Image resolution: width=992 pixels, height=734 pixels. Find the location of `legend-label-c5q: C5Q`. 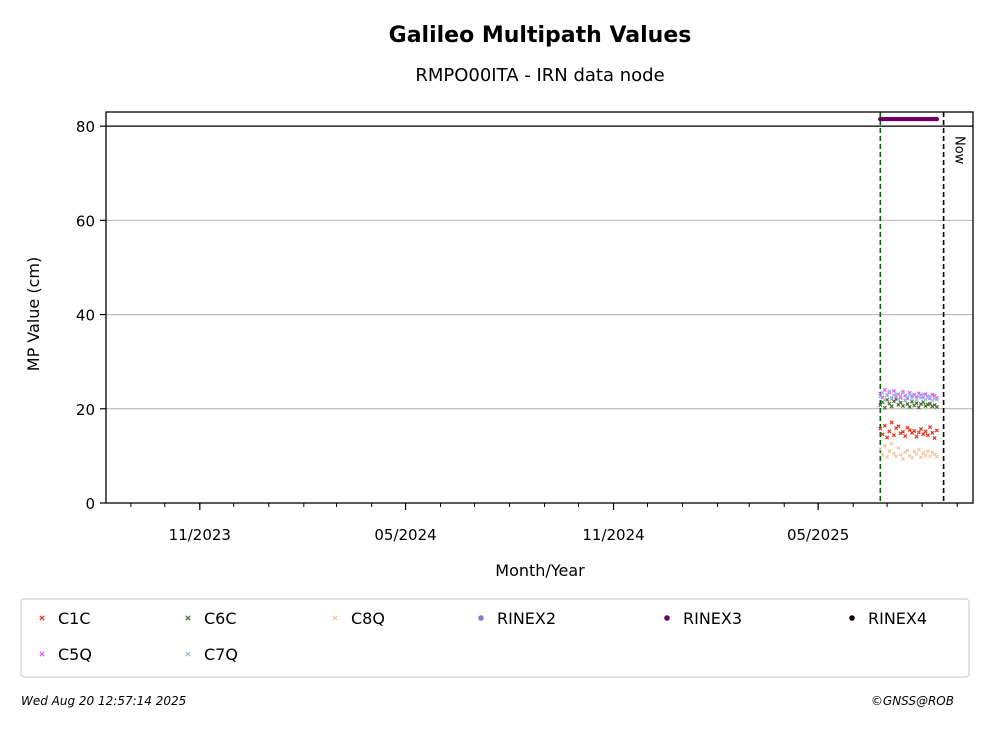

legend-label-c5q: C5Q is located at coordinates (75, 654).